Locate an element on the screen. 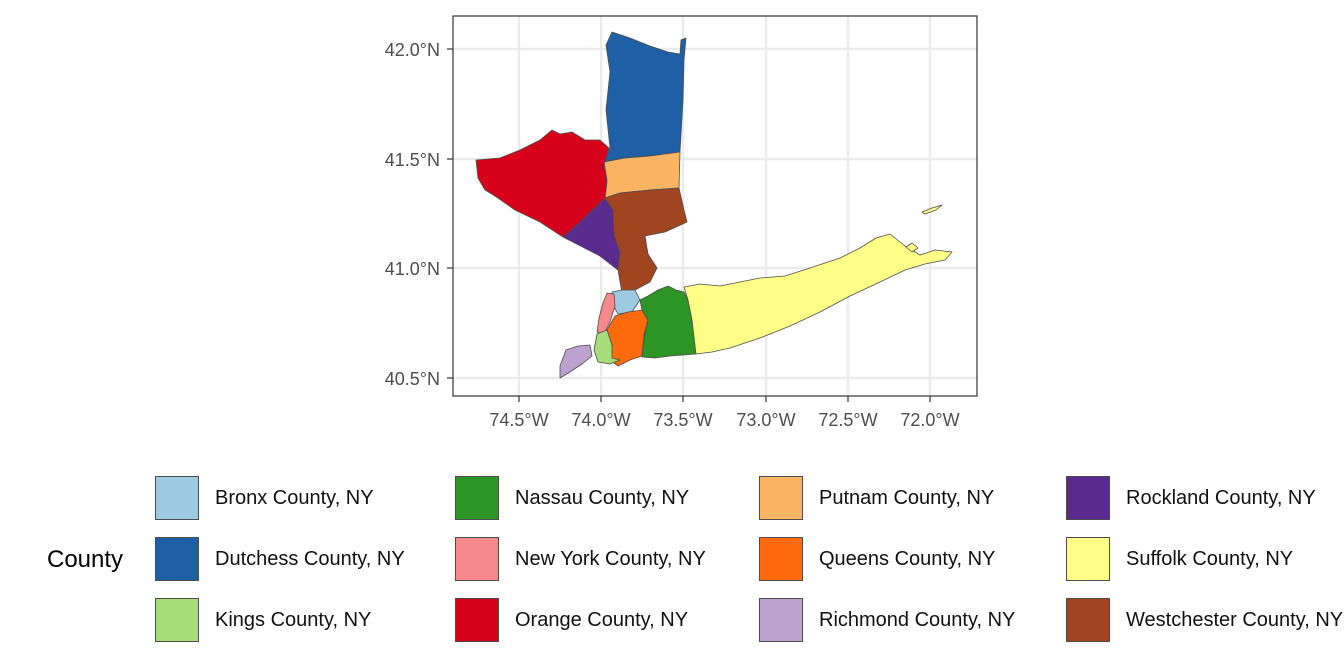 The height and width of the screenshot is (672, 1344). legend-label: Orange County, NY is located at coordinates (602, 619).